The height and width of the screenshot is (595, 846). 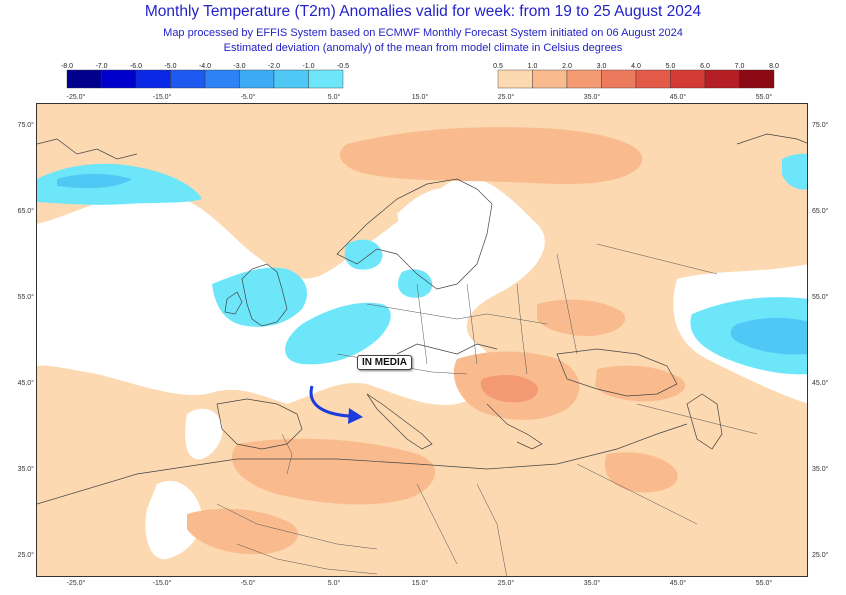 I want to click on bottom-longitude-label: 5.0°, so click(x=334, y=583).